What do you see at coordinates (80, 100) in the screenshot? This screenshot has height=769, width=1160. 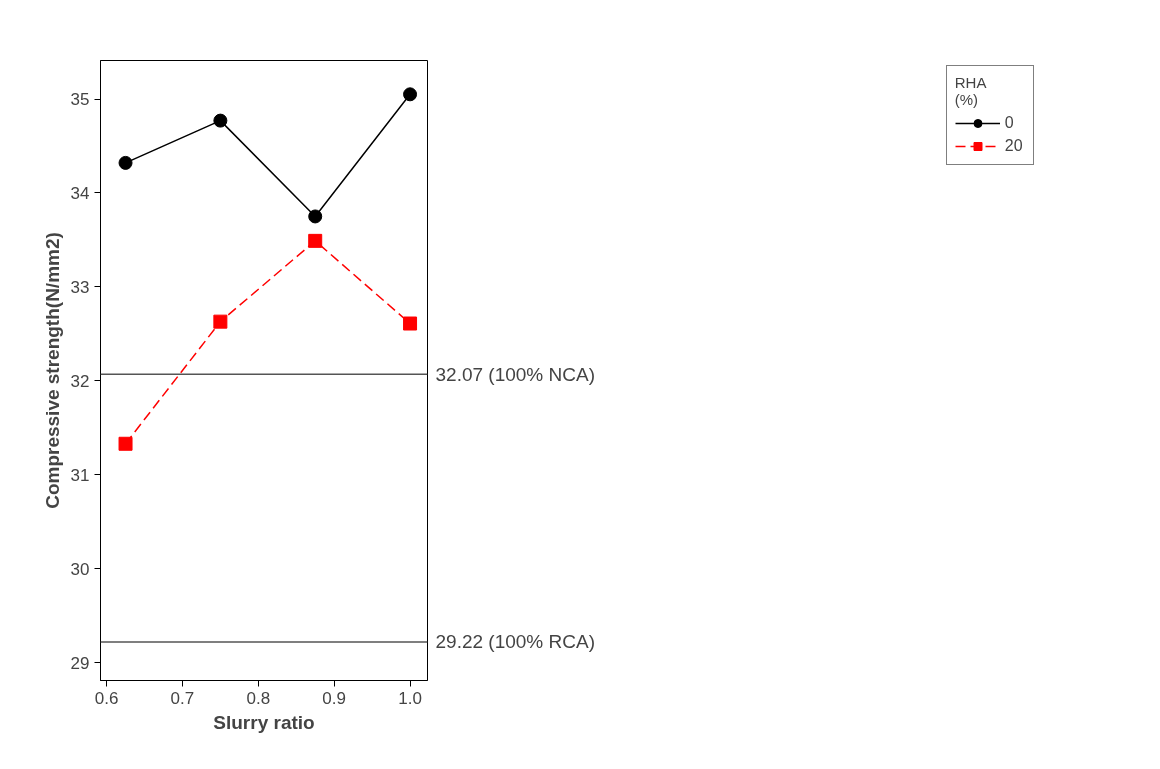 I see `y-tick-label: 35` at bounding box center [80, 100].